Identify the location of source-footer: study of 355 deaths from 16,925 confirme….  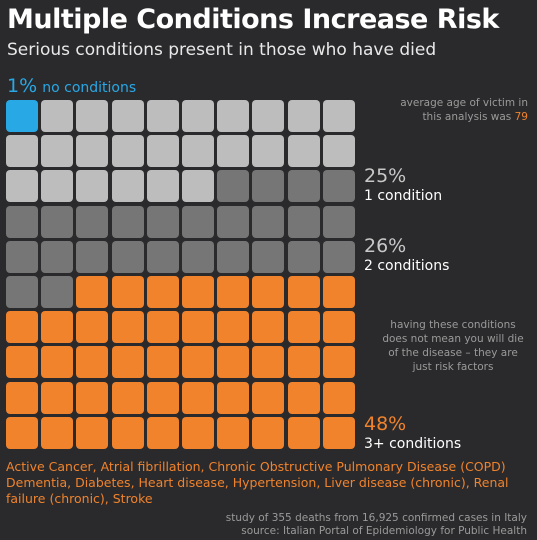
(376, 525).